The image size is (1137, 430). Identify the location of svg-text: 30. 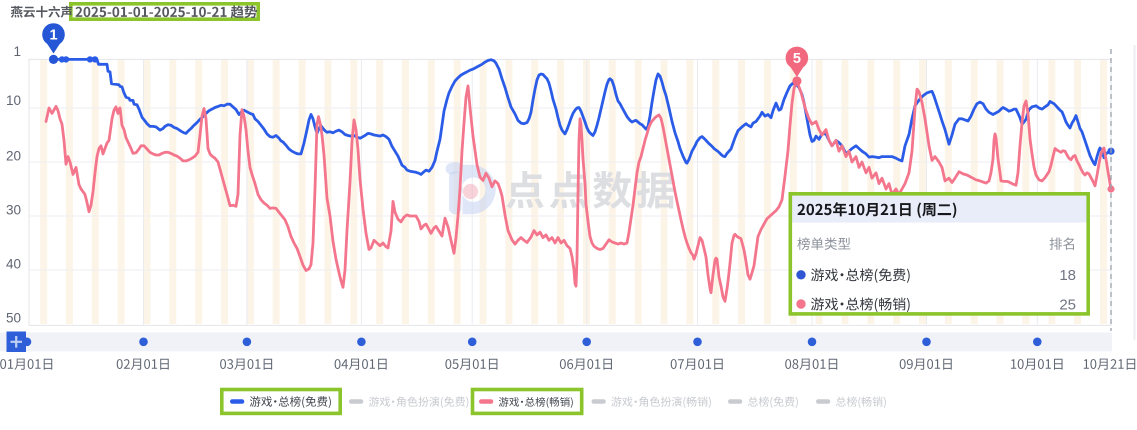
(13, 209).